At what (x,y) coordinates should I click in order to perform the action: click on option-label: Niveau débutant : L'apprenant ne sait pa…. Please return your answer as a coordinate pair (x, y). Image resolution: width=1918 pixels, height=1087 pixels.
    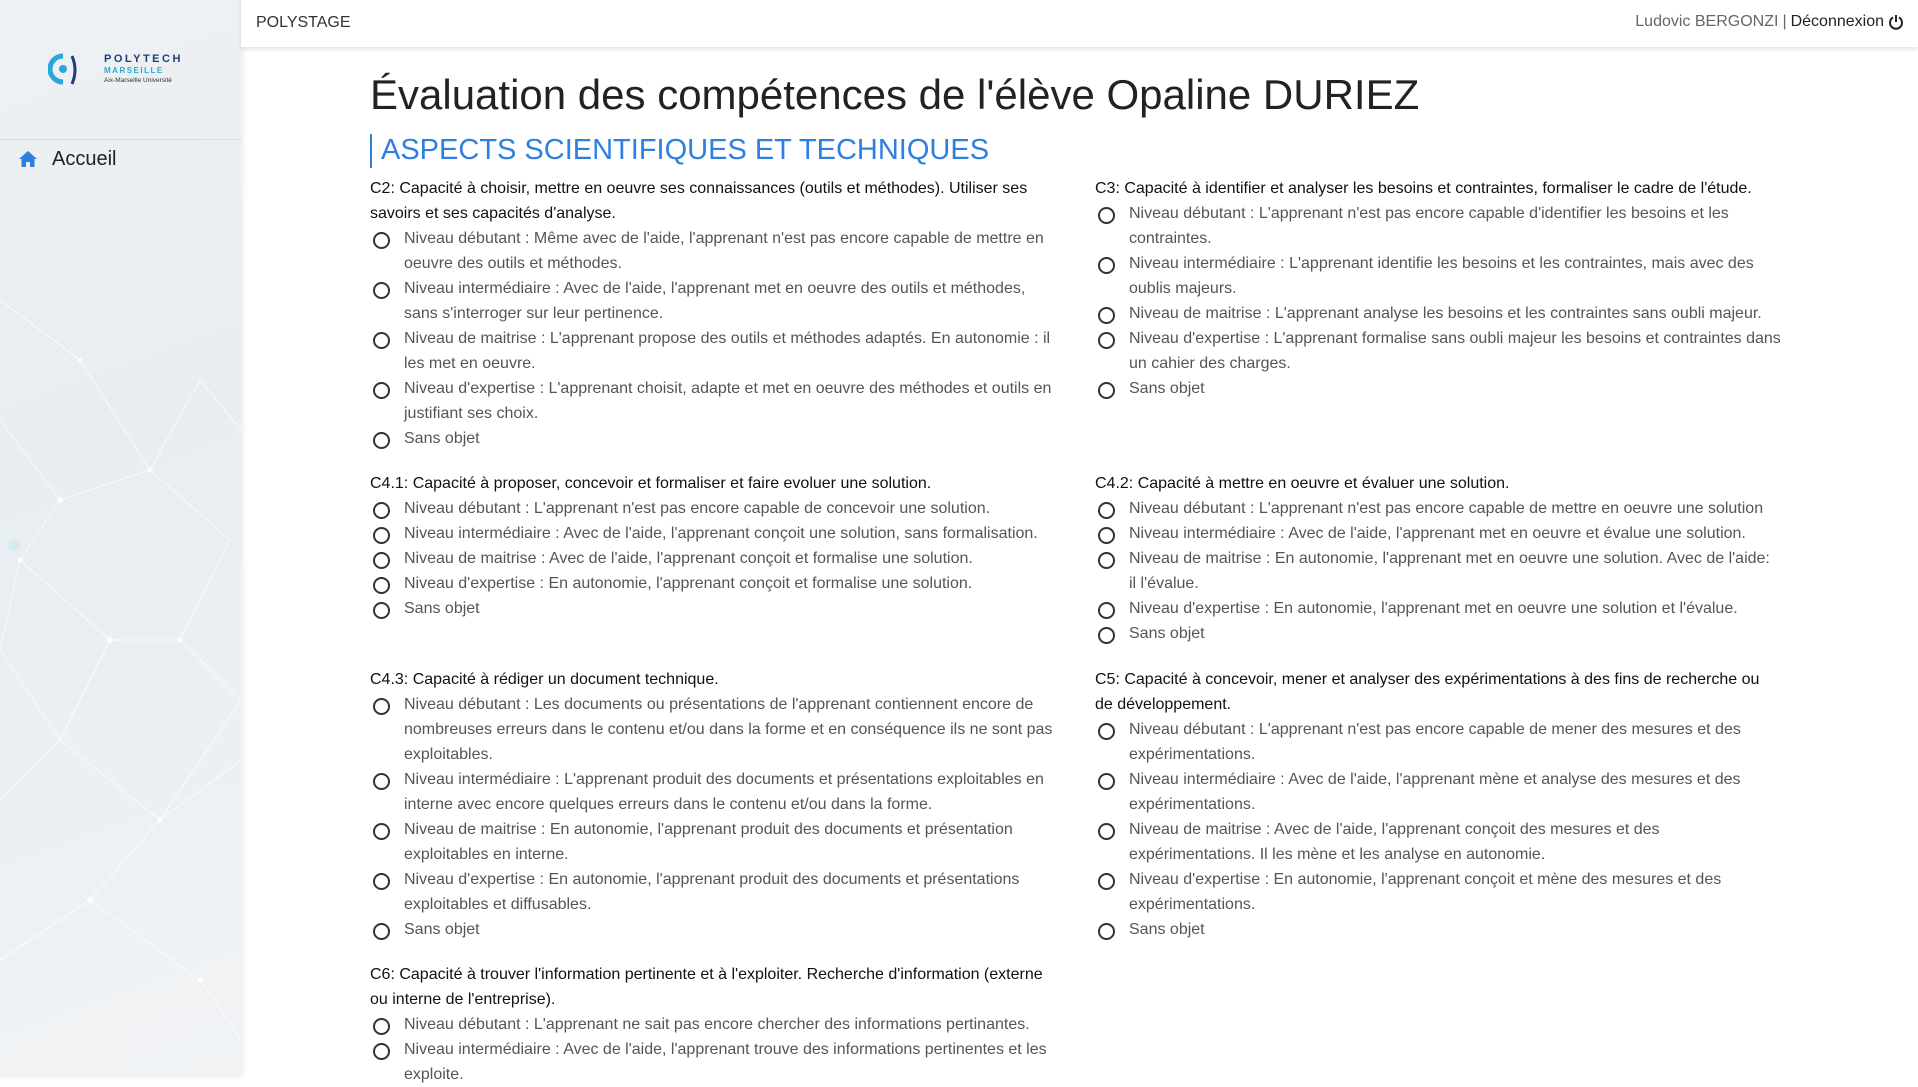
    Looking at the image, I should click on (717, 1024).